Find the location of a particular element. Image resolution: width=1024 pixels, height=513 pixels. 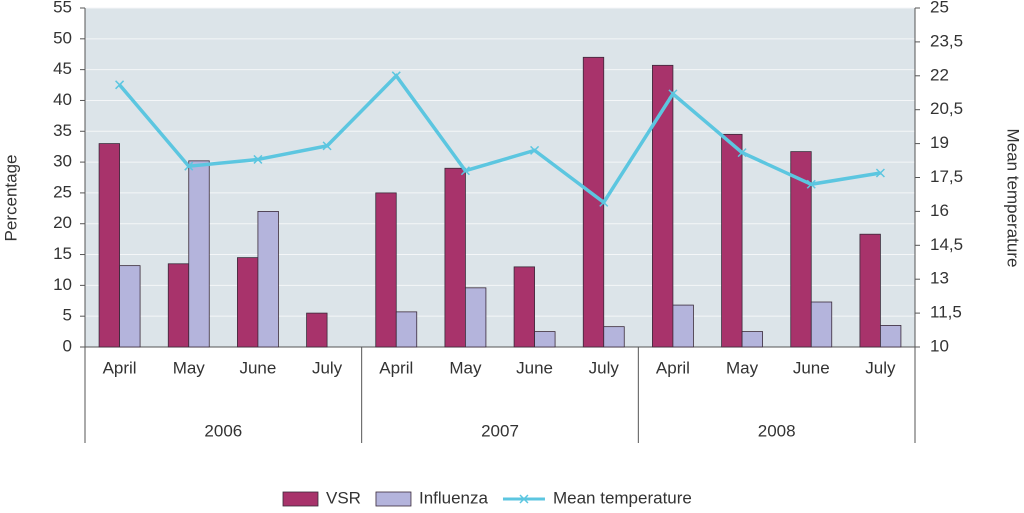

y2-tick-label: 20,5 is located at coordinates (946, 108).